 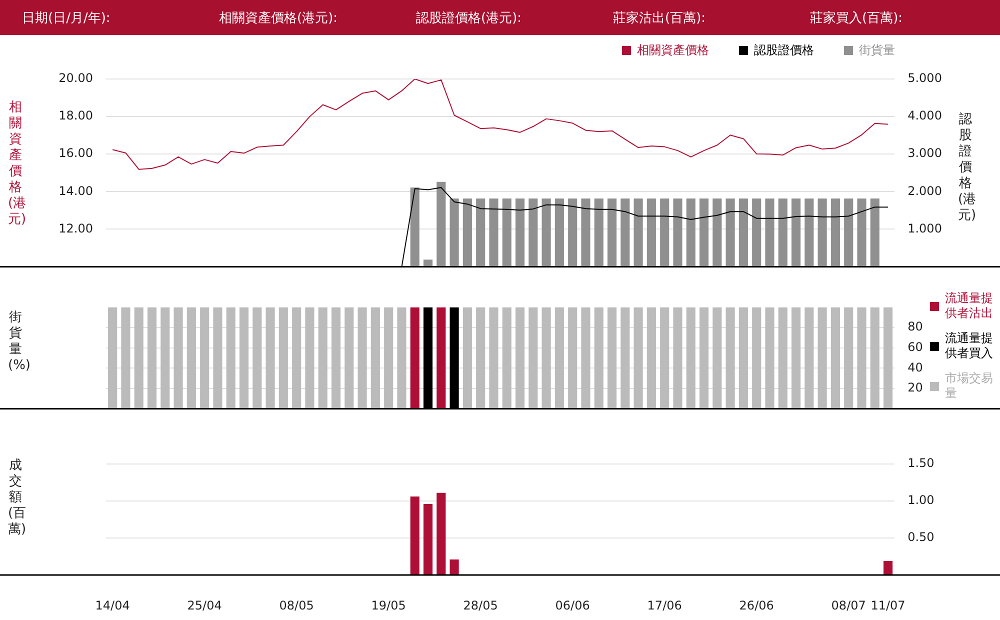 I want to click on y-tick-label: 12.00, so click(x=75, y=228).